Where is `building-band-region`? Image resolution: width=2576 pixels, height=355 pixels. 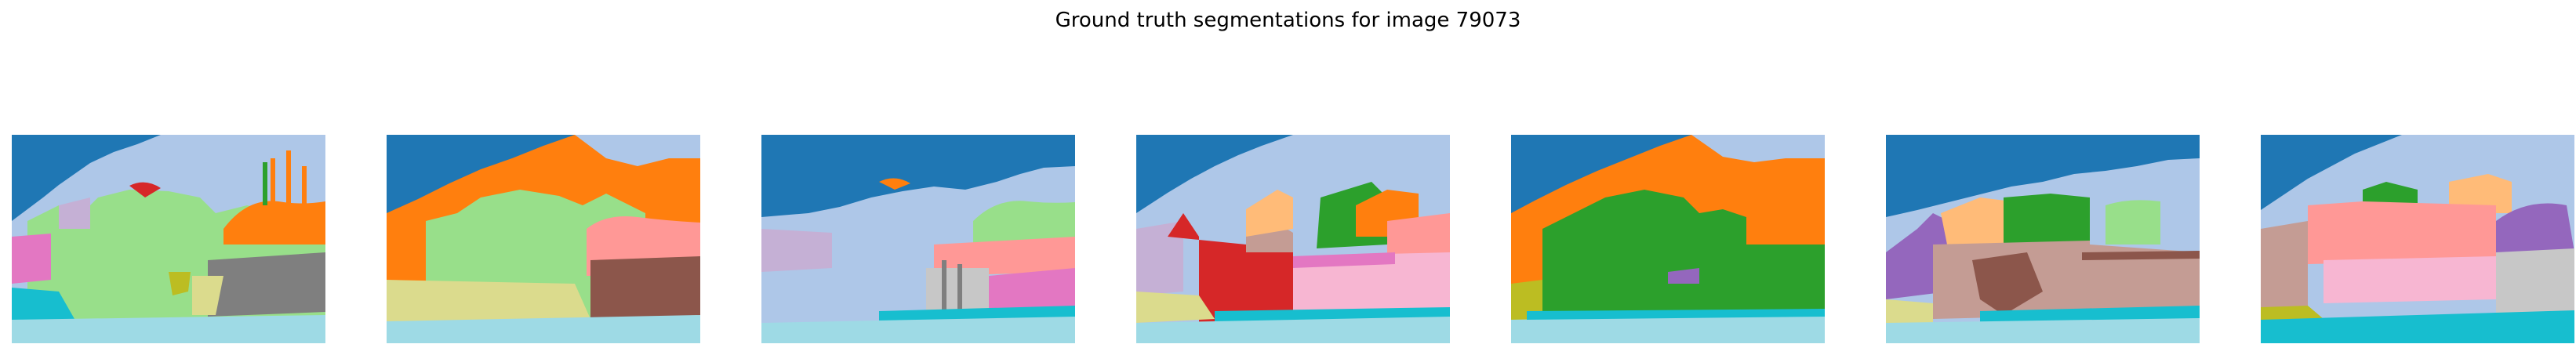
building-band-region is located at coordinates (1004, 256).